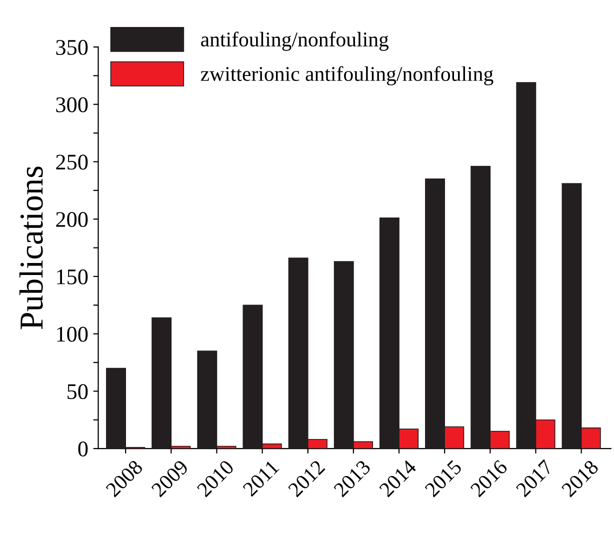 The width and height of the screenshot is (614, 534). Describe the element at coordinates (72, 276) in the screenshot. I see `y-tick-label: 150` at that location.